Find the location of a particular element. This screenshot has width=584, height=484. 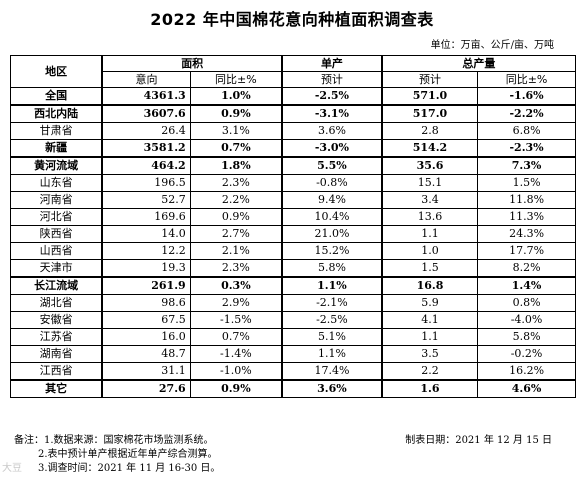

table-row: 湖南省 48.7 -1.4% 1.1% 3.5 -0.2% is located at coordinates (293, 354).